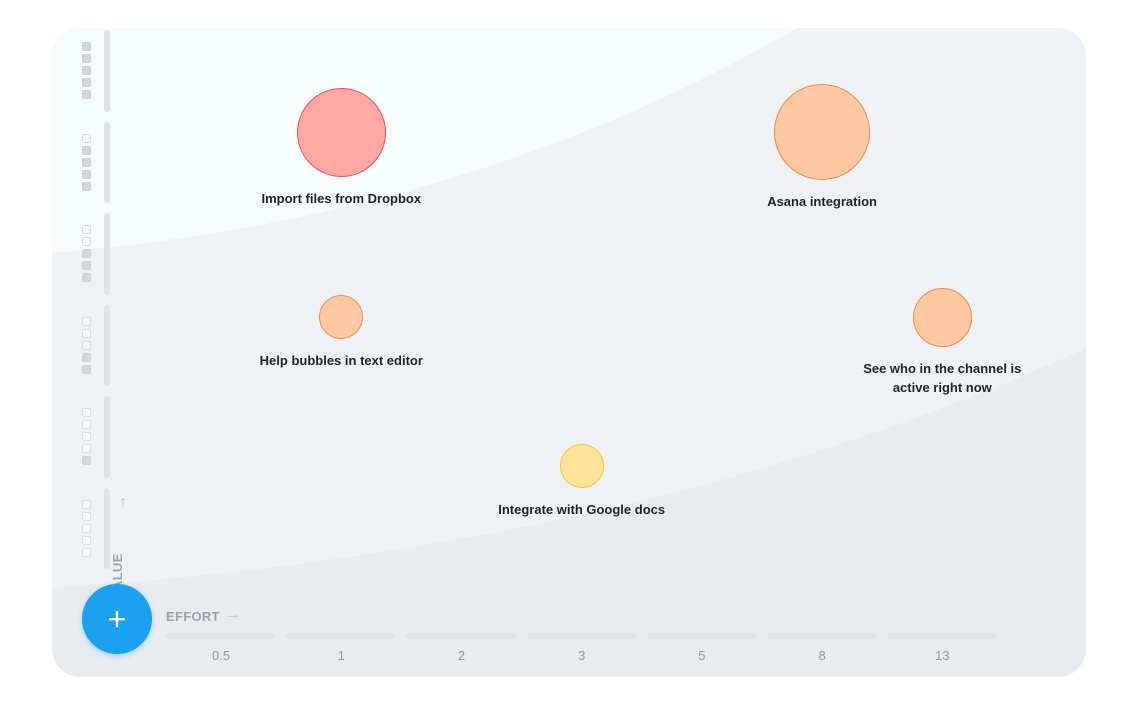  Describe the element at coordinates (822, 655) in the screenshot. I see `effort-tick-label: 8` at that location.